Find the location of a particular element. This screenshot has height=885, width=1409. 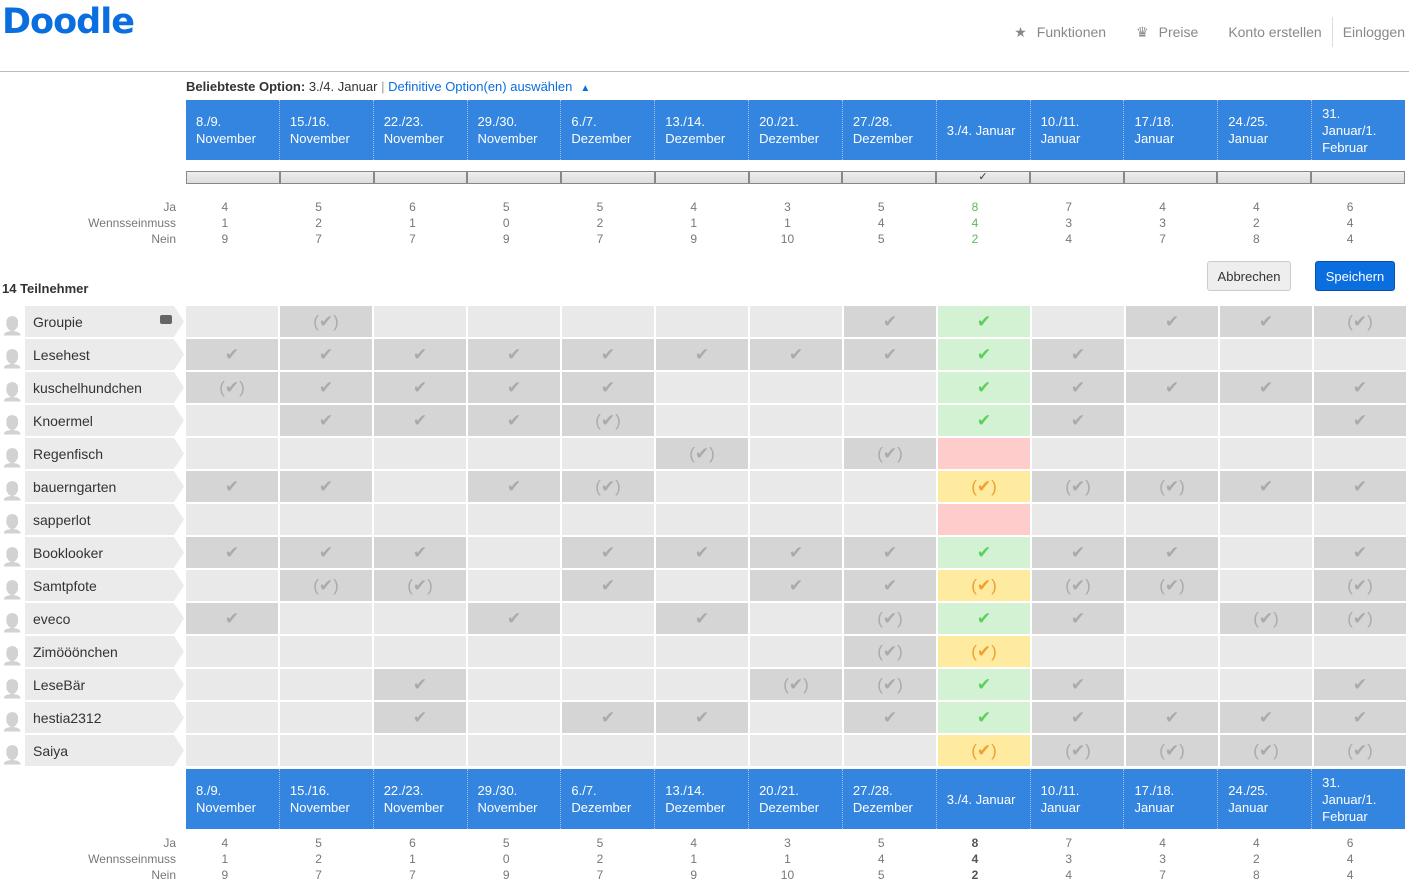

option-counts: 5 2 7 is located at coordinates (608, 859).